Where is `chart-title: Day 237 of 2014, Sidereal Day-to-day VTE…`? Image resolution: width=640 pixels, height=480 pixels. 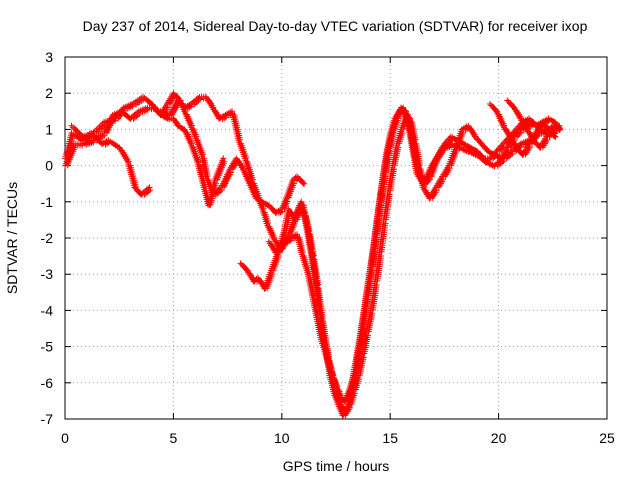 chart-title: Day 237 of 2014, Sidereal Day-to-day VTE… is located at coordinates (335, 26).